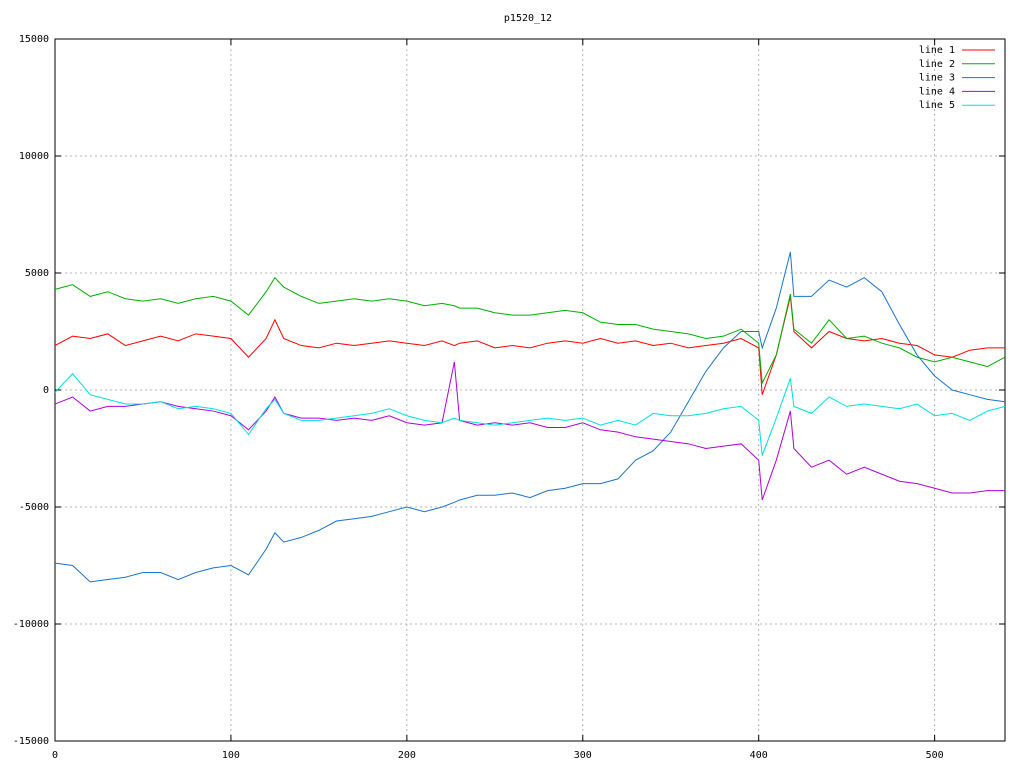 This screenshot has height=768, width=1024. I want to click on y-tick-label: -5000, so click(34, 507).